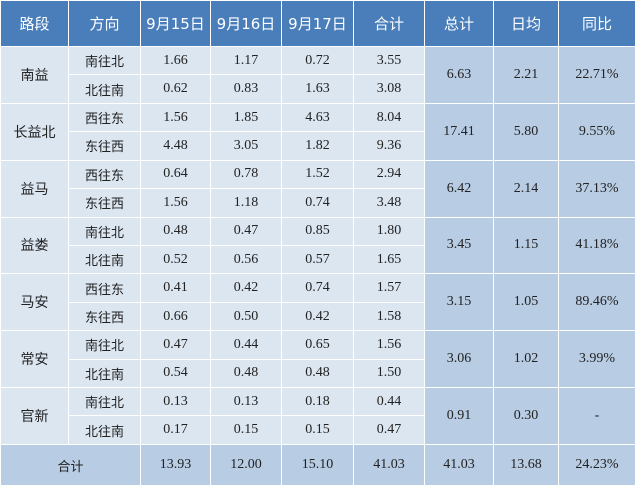 Image resolution: width=636 pixels, height=487 pixels. I want to click on road-yoy: 89.46%, so click(597, 302).